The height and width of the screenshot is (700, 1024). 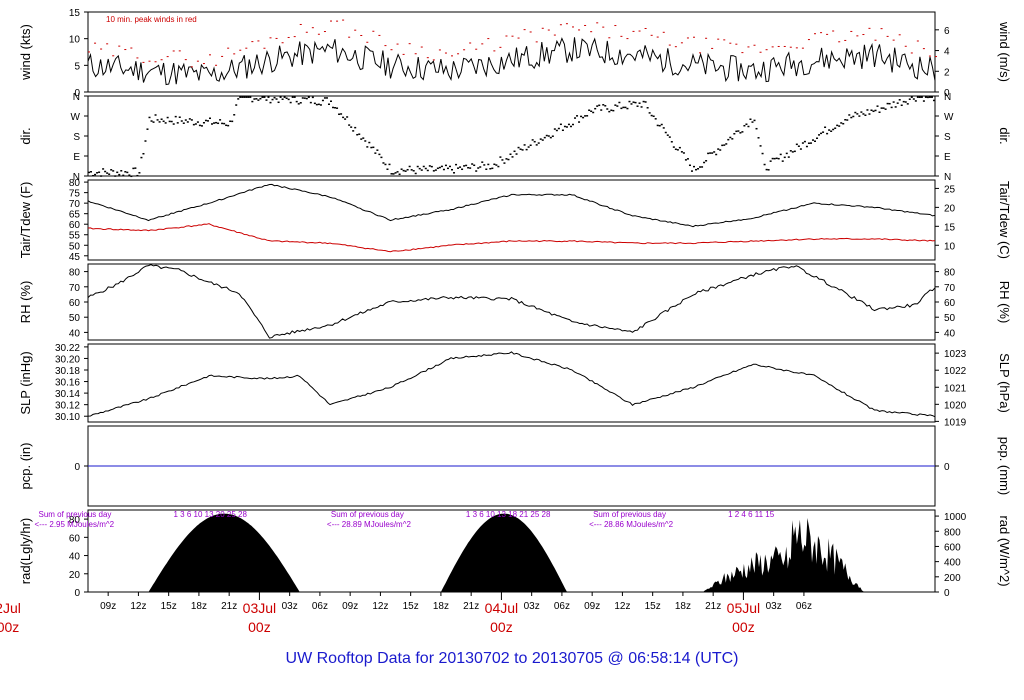 I want to click on slp-right-tick-label: 1020, so click(x=955, y=405).